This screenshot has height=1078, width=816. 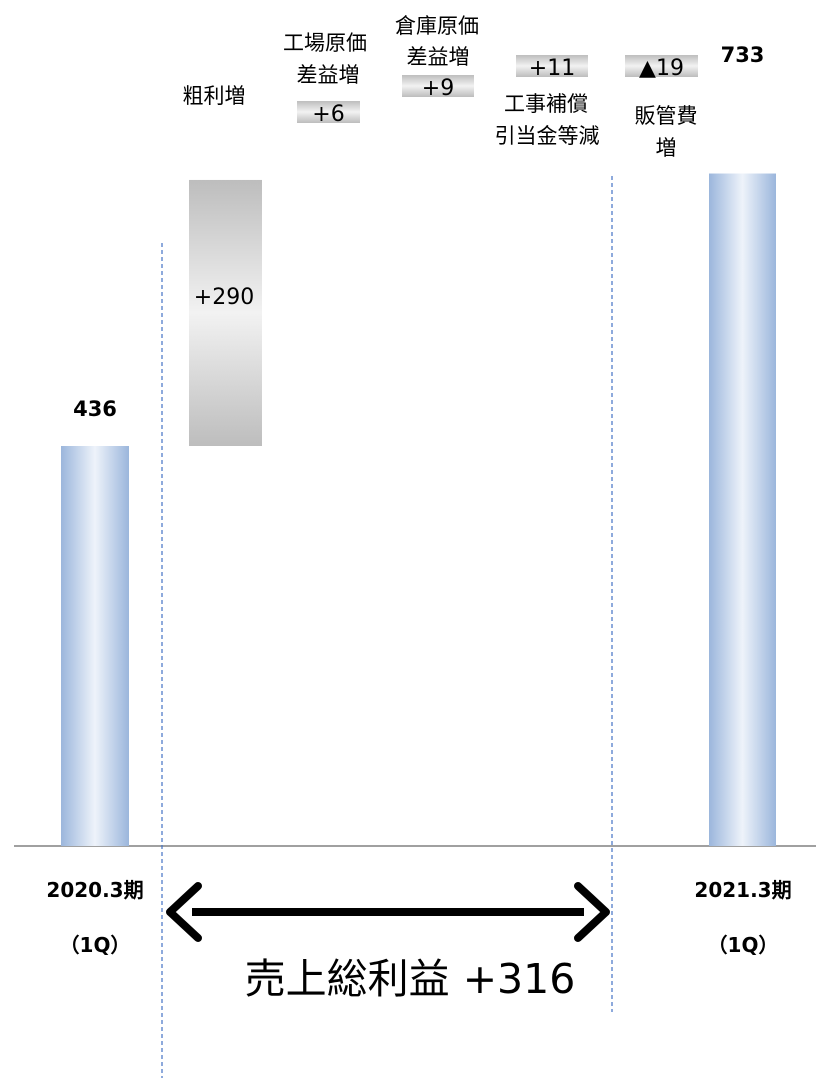 I want to click on total-annotation: 売上総利益 +316, so click(x=410, y=979).